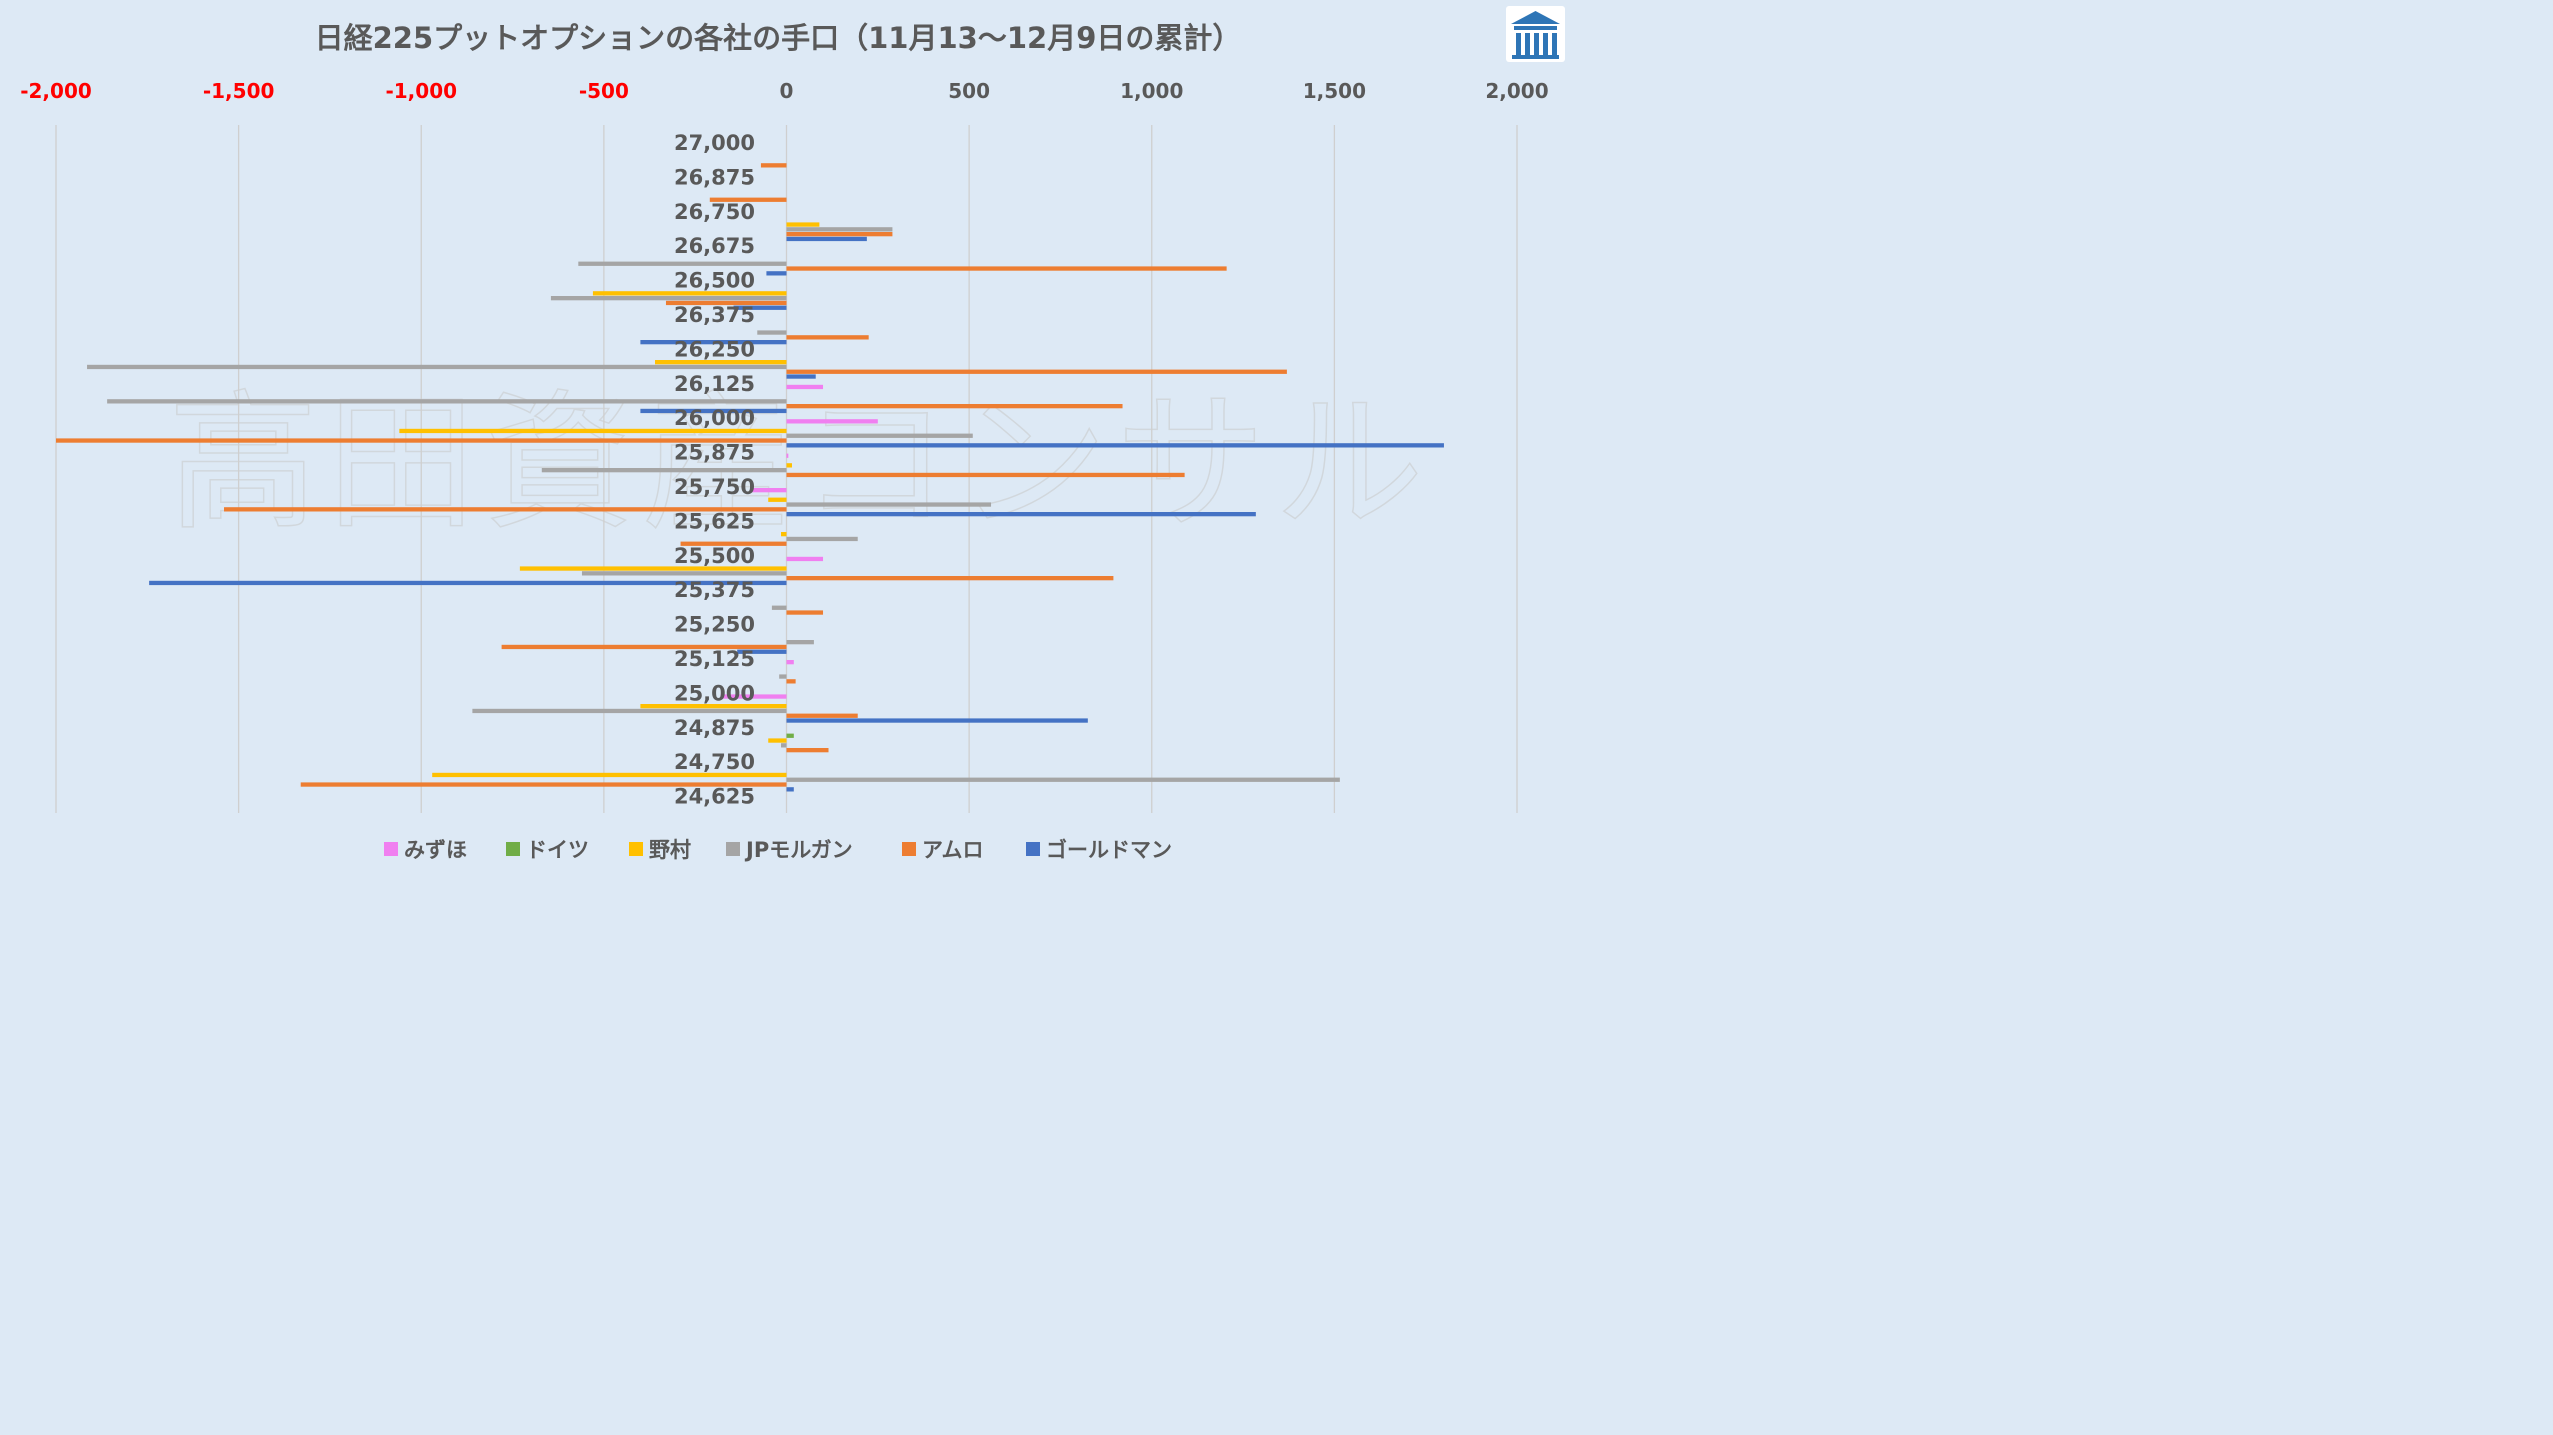 The image size is (2553, 1435). I want to click on category-label: 26,250, so click(714, 349).